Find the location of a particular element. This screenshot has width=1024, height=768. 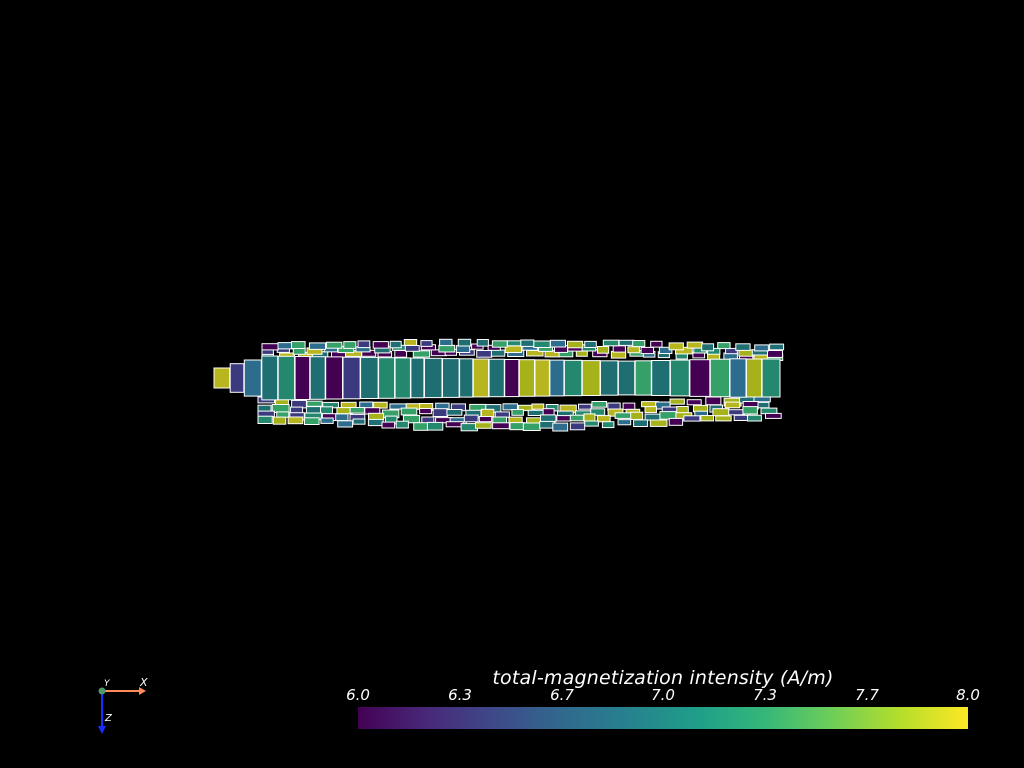

scalar-bar-title: total-magnetization intensity (A/m) is located at coordinates (663, 678).